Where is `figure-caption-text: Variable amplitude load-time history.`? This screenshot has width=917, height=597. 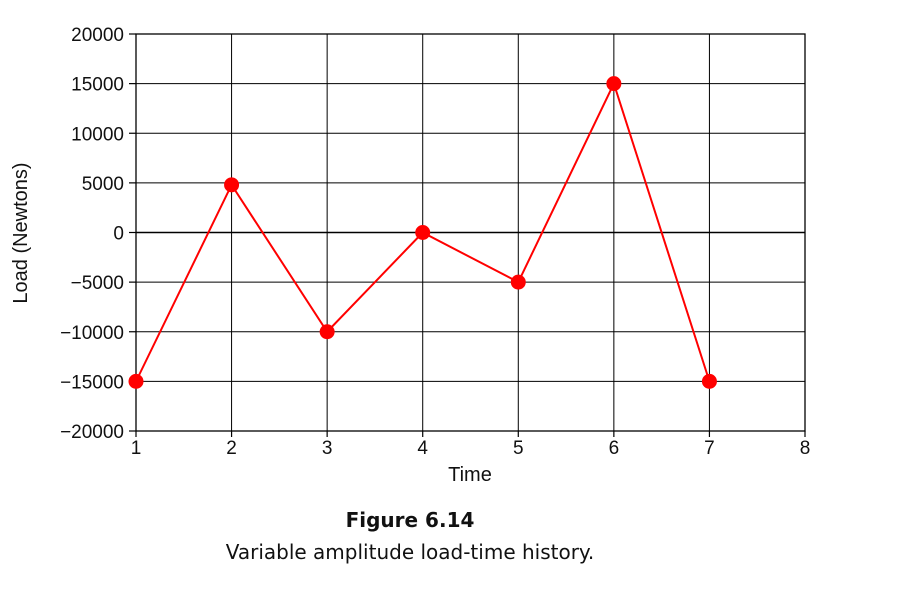 figure-caption-text: Variable amplitude load-time history. is located at coordinates (410, 552).